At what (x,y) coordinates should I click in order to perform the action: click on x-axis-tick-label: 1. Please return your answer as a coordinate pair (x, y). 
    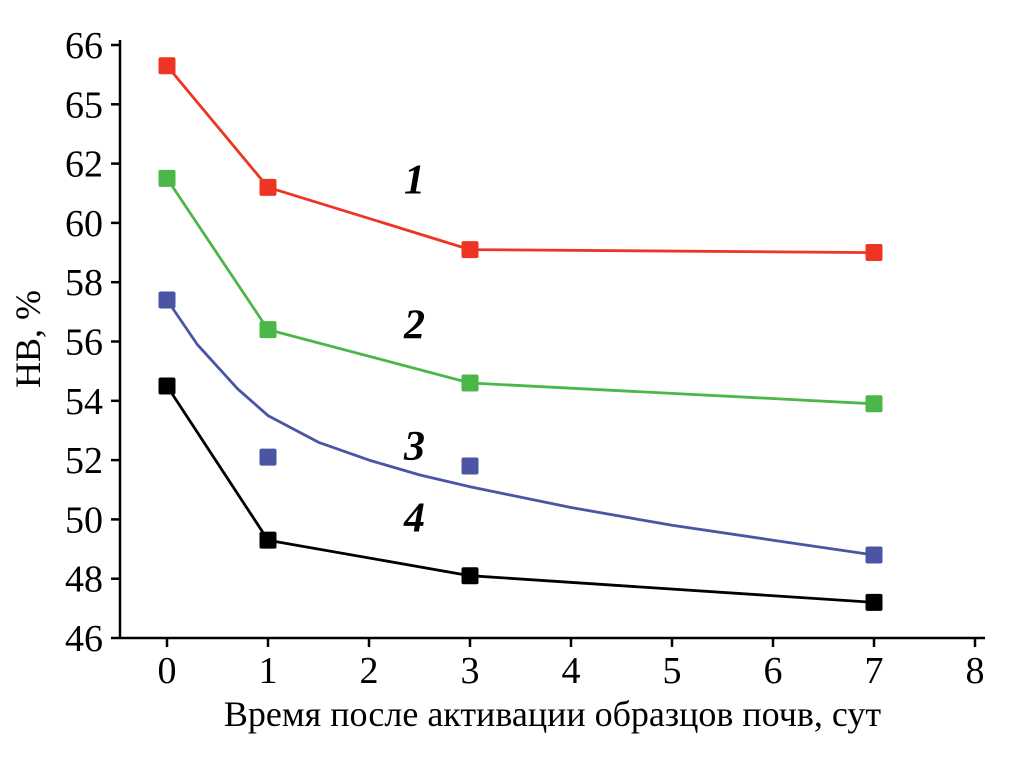
    Looking at the image, I should click on (268, 671).